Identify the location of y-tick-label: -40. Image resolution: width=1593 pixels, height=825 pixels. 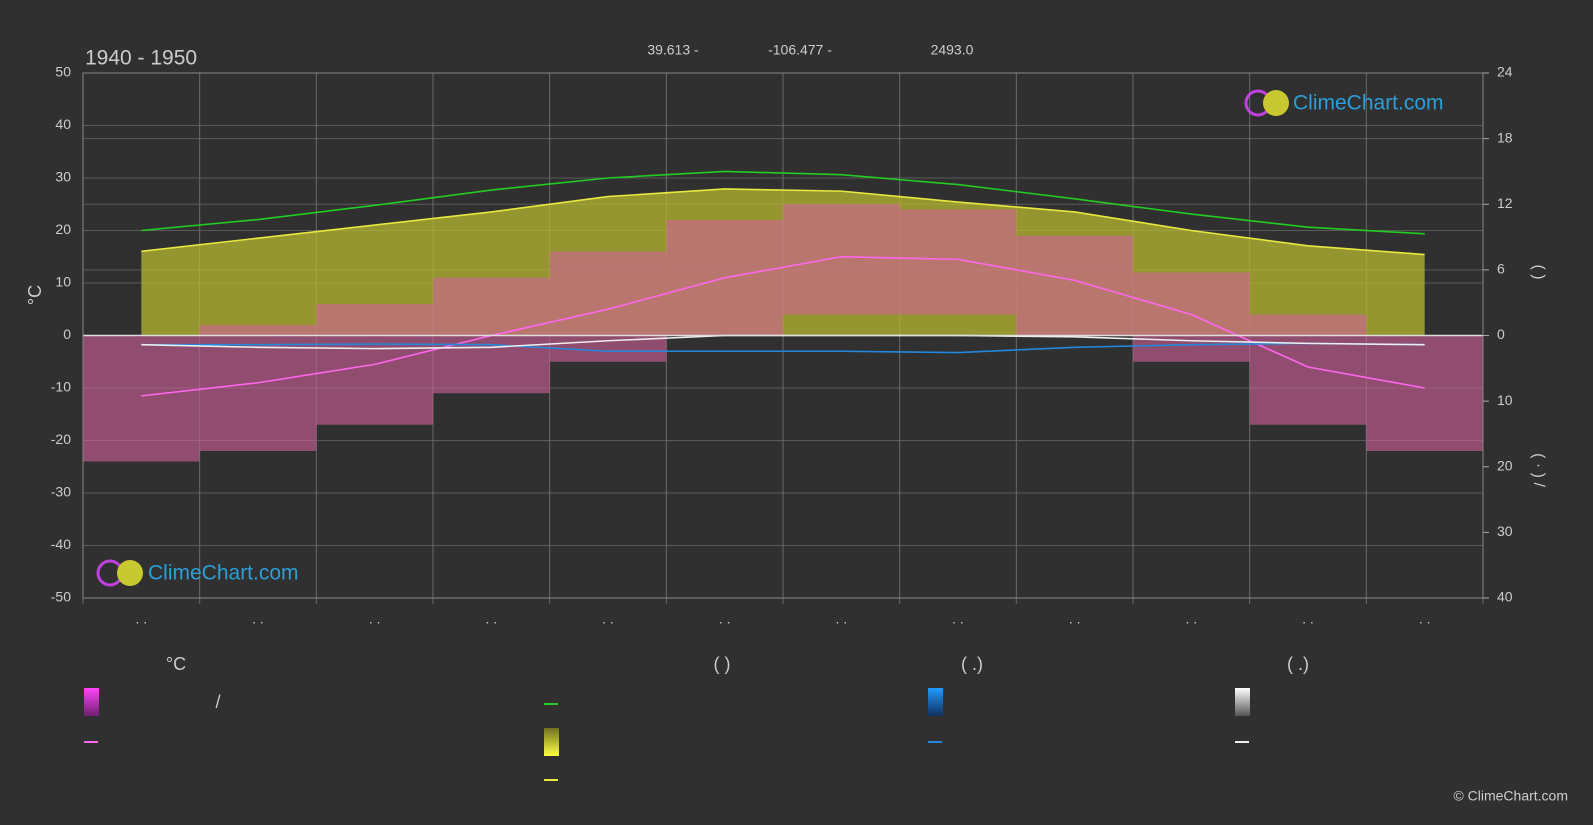
(61, 544).